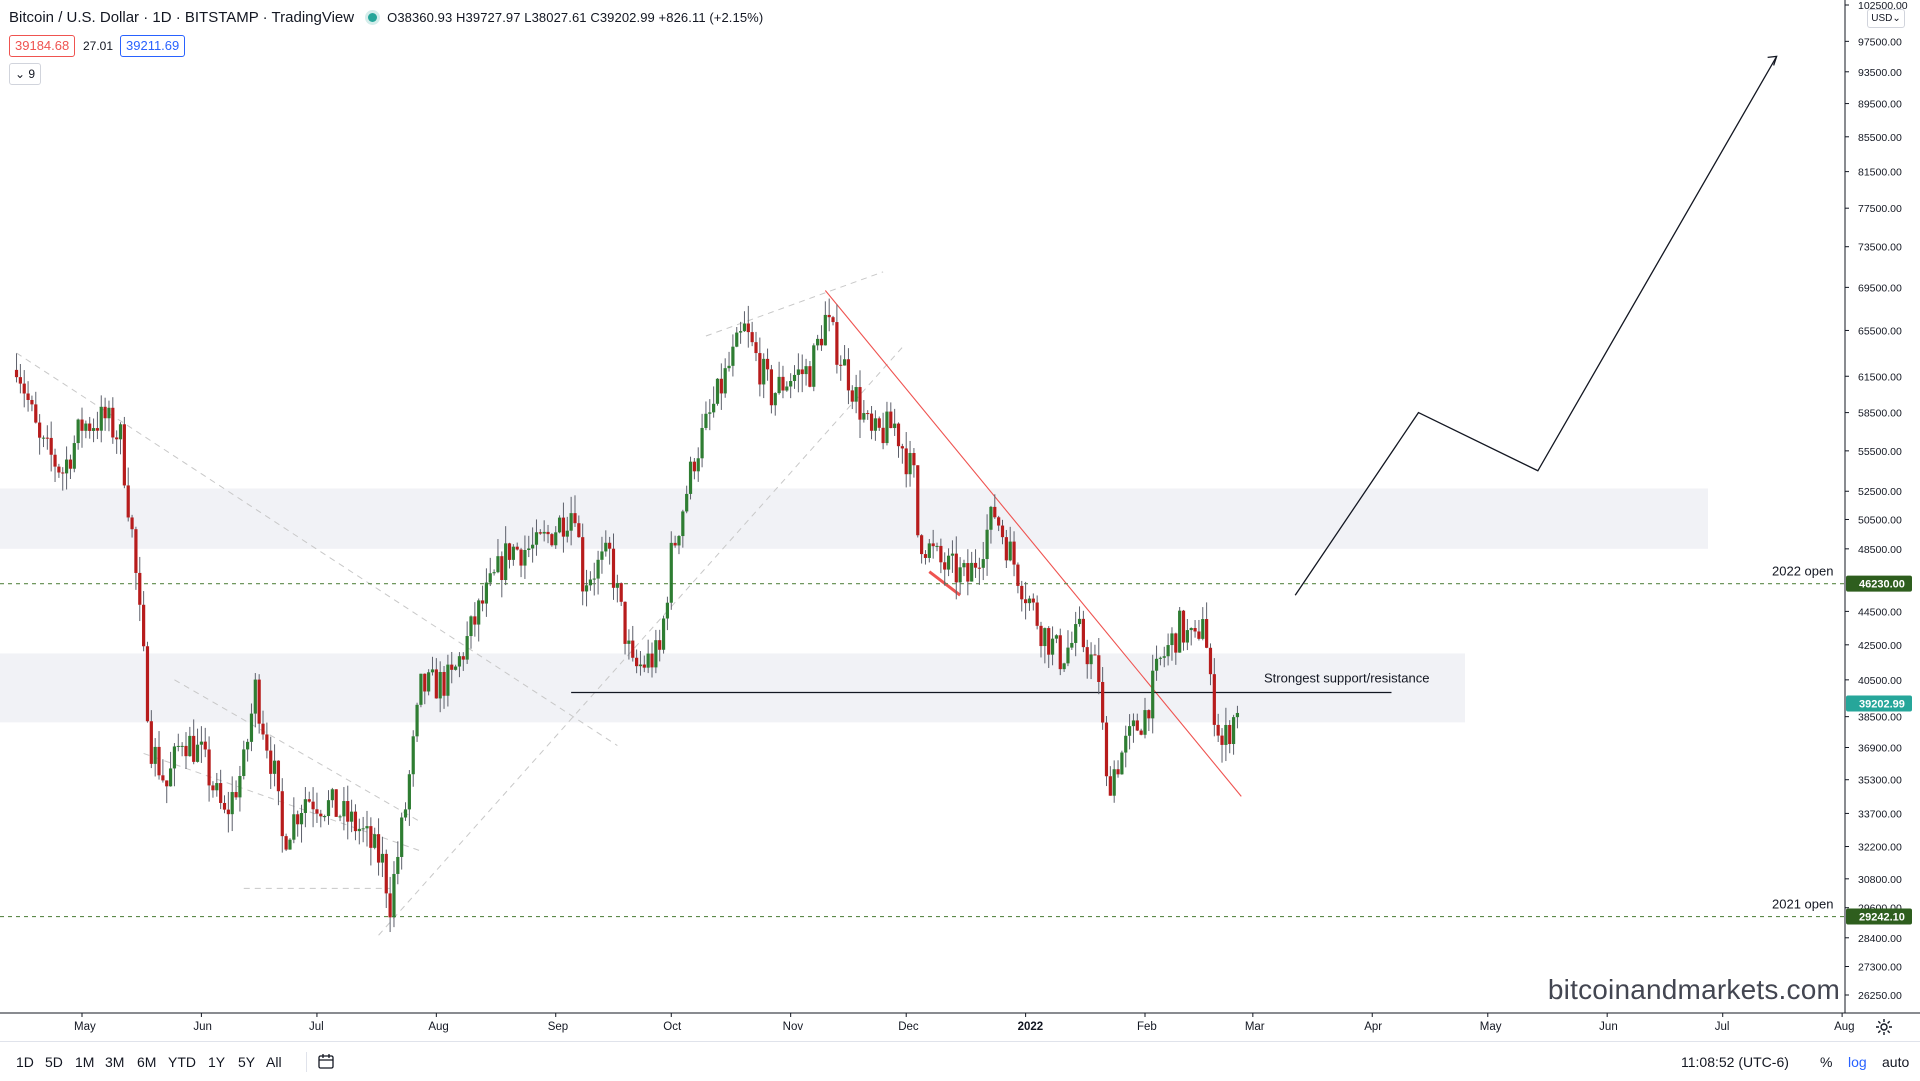 The height and width of the screenshot is (1081, 1920). What do you see at coordinates (25, 1062) in the screenshot?
I see `timeframe-1d: 1D` at bounding box center [25, 1062].